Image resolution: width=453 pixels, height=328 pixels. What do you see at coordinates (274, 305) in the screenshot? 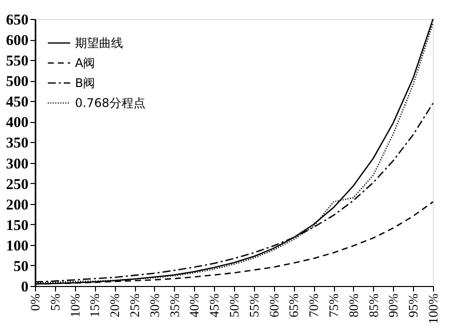
I see `x-tick-label: 60%` at bounding box center [274, 305].